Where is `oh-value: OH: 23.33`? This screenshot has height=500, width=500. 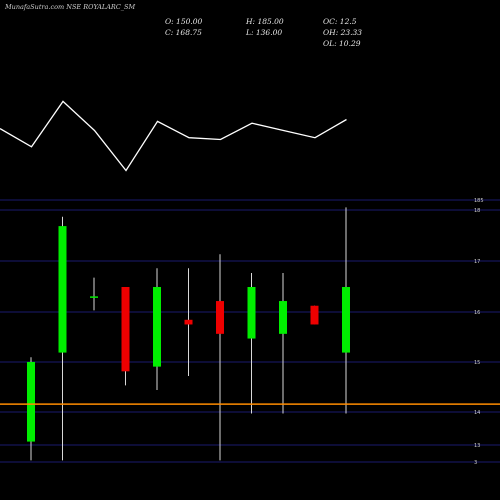 oh-value: OH: 23.33 is located at coordinates (343, 32).